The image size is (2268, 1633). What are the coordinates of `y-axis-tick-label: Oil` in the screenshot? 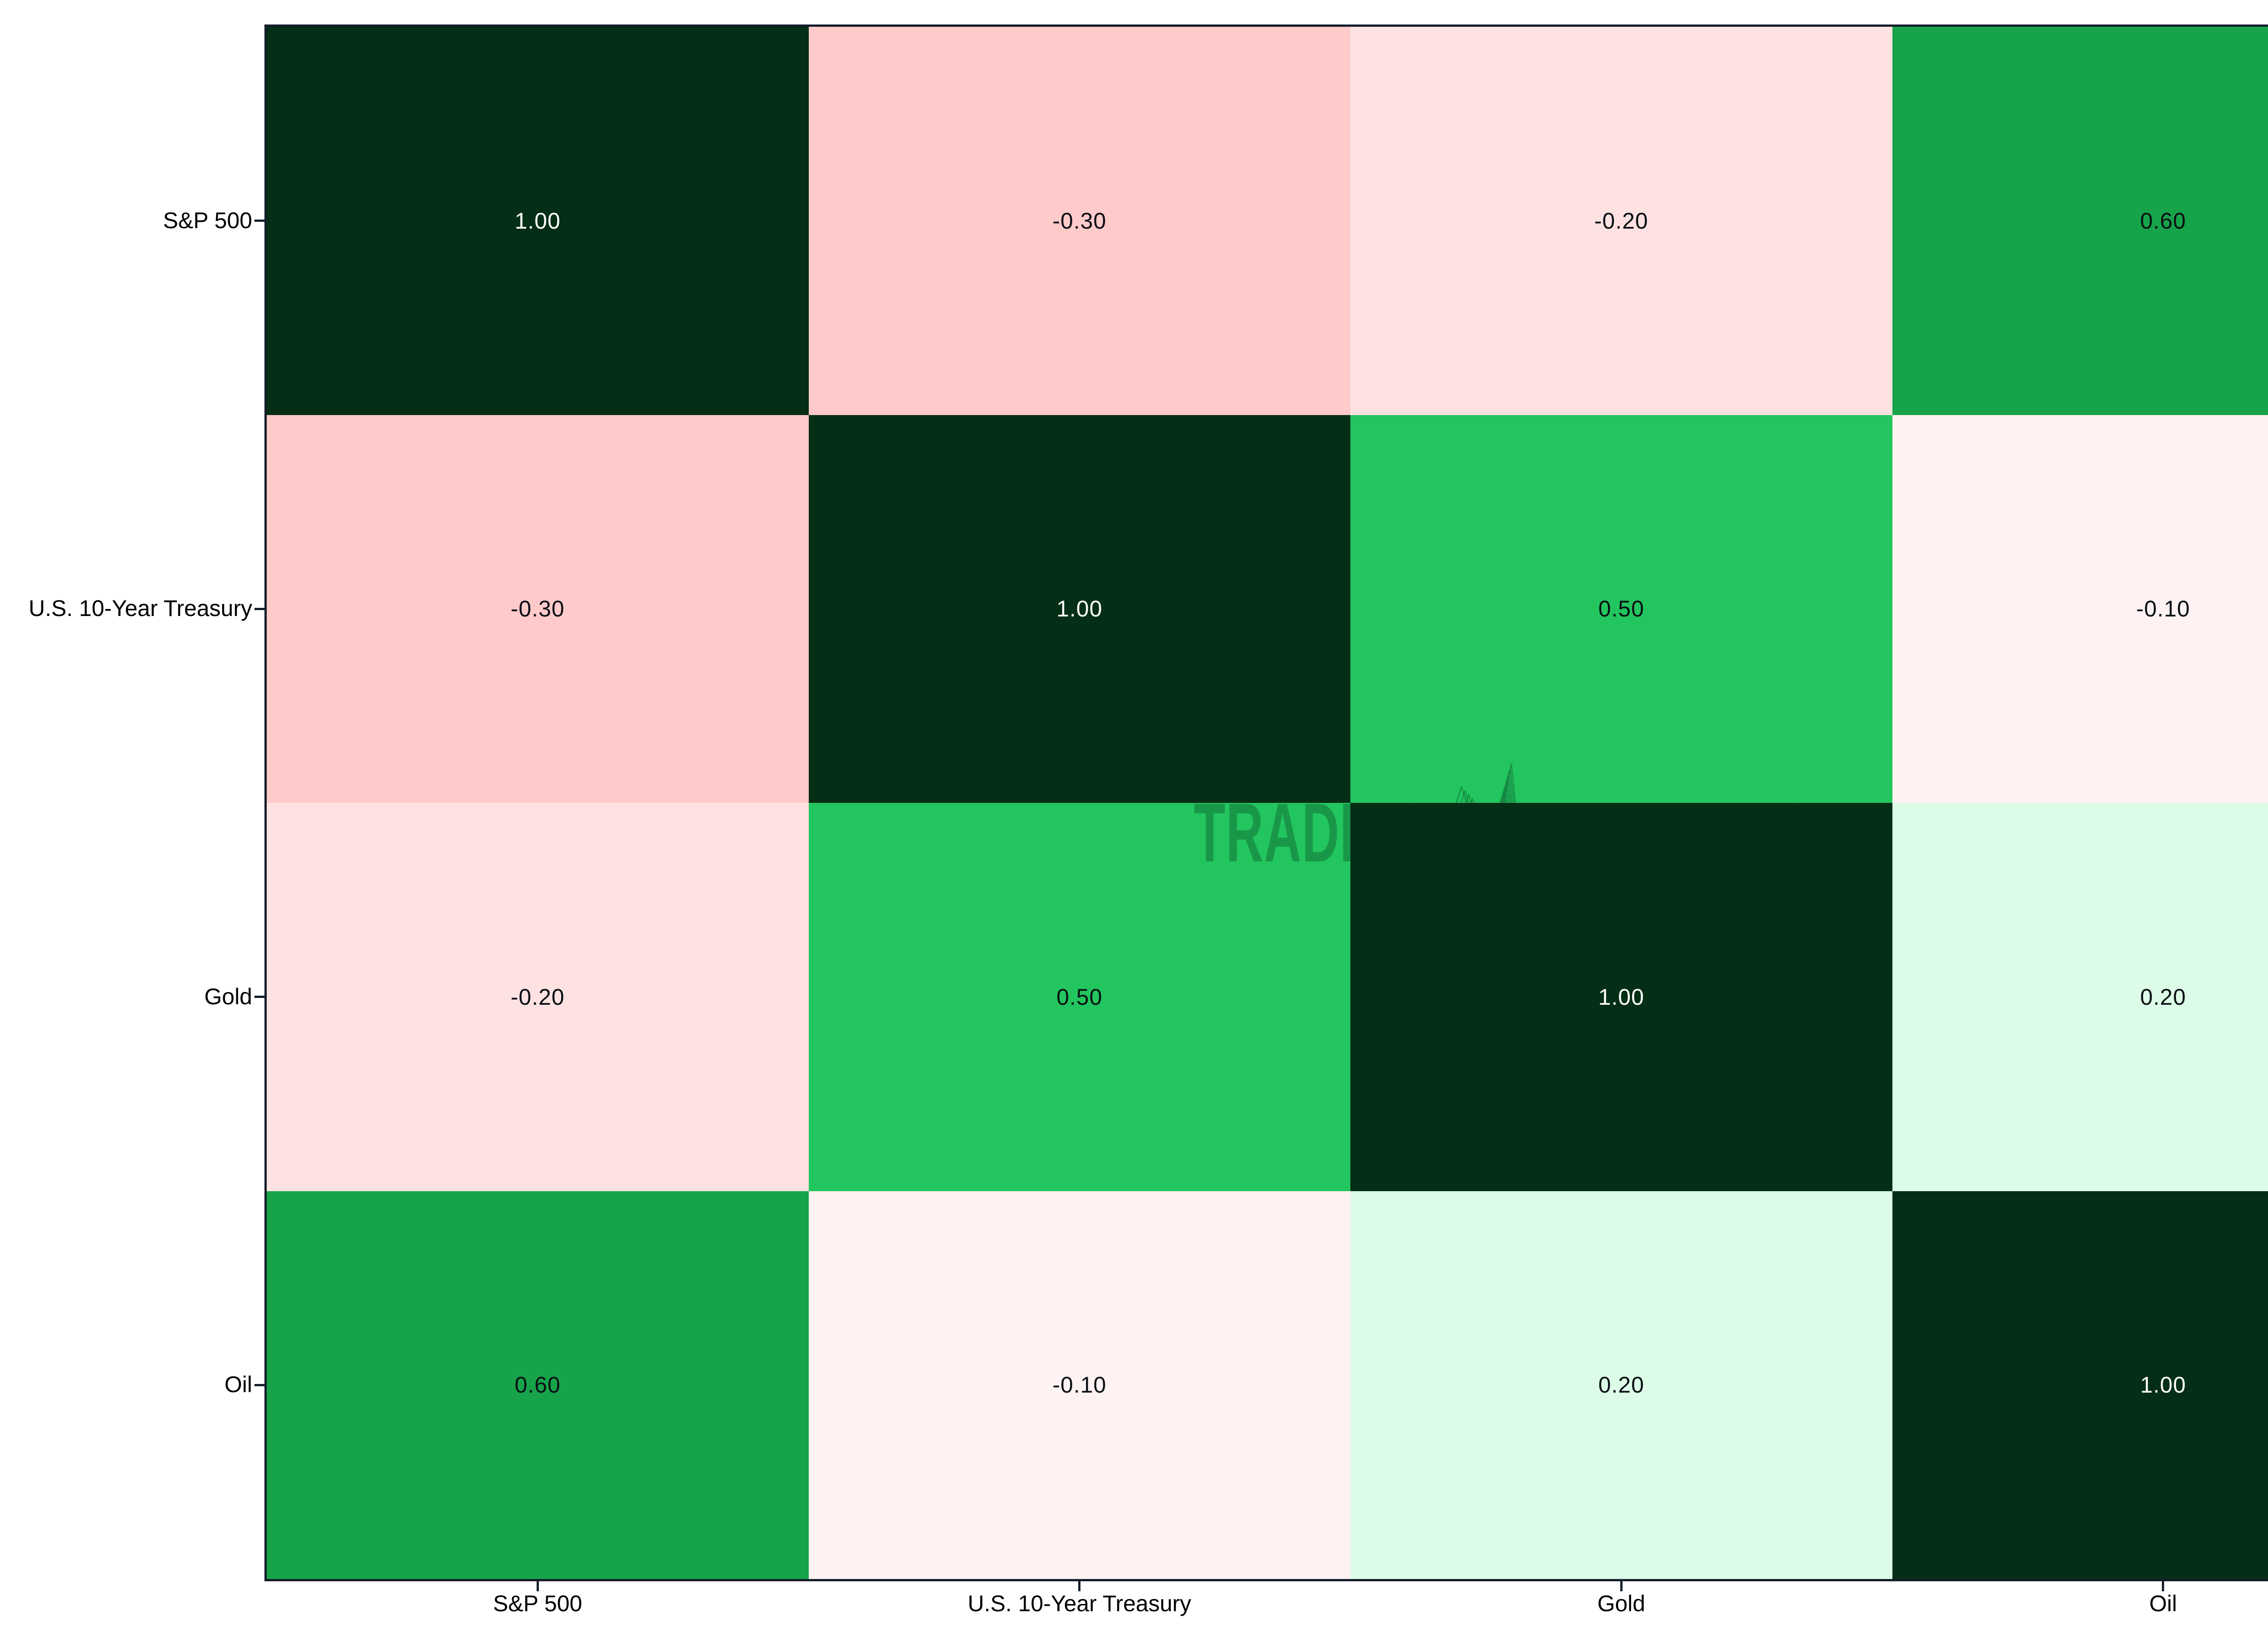 It's located at (238, 1385).